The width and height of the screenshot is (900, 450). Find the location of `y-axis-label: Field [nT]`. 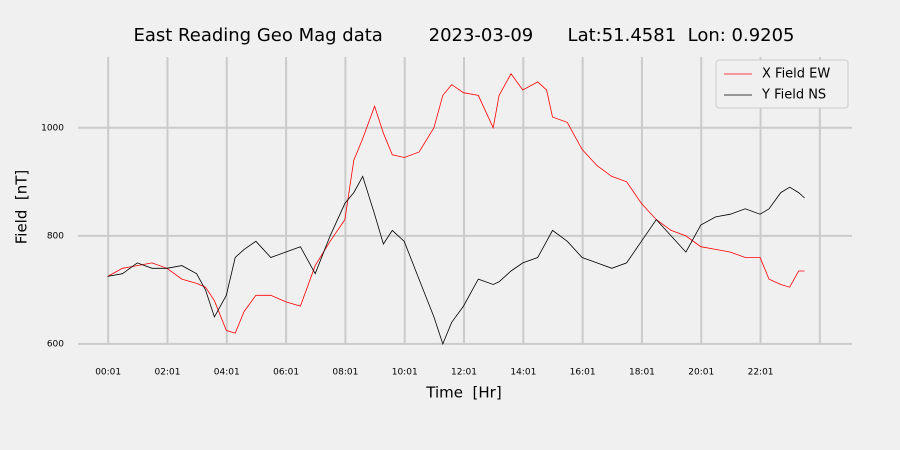

y-axis-label: Field [nT] is located at coordinates (22, 207).